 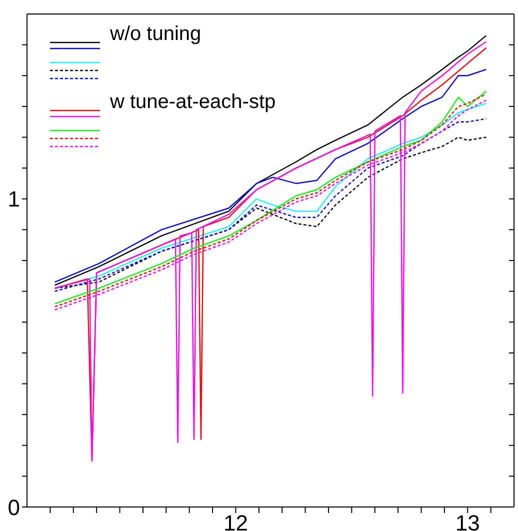 I want to click on legend-label: w tune-at-each-stp, so click(x=193, y=102).